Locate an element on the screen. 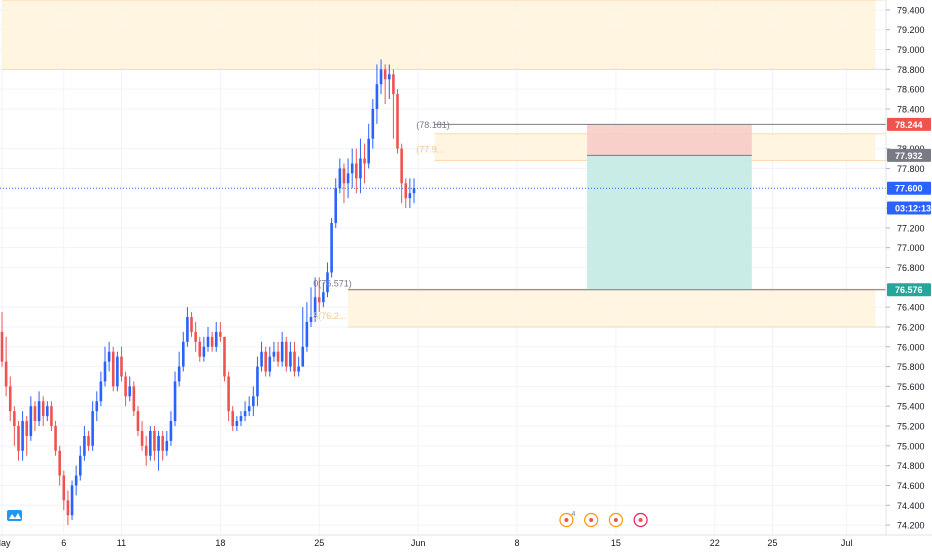 This screenshot has width=932, height=555. logo-icon is located at coordinates (14, 515).